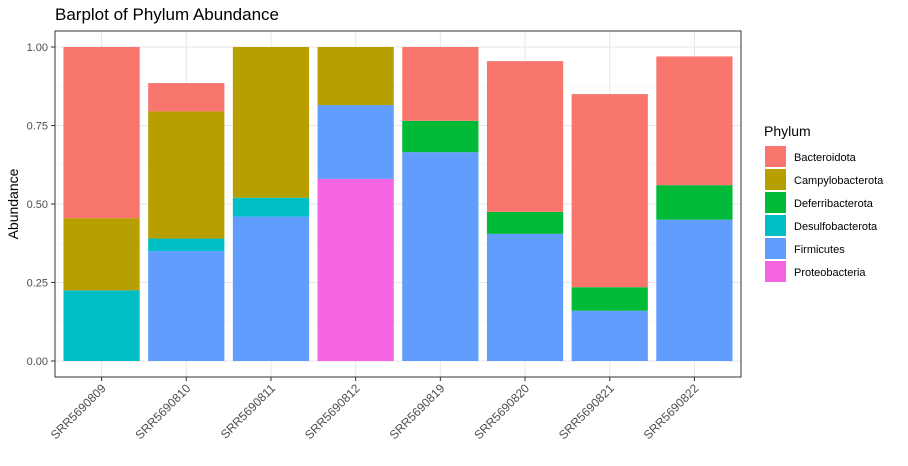 This screenshot has height=466, width=908. I want to click on legend-key-firmicutes, so click(775, 248).